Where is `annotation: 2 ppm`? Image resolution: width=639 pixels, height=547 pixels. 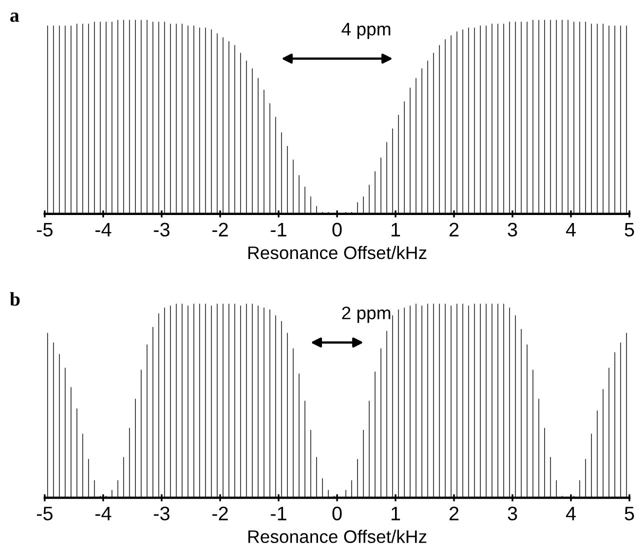
annotation: 2 ppm is located at coordinates (366, 314).